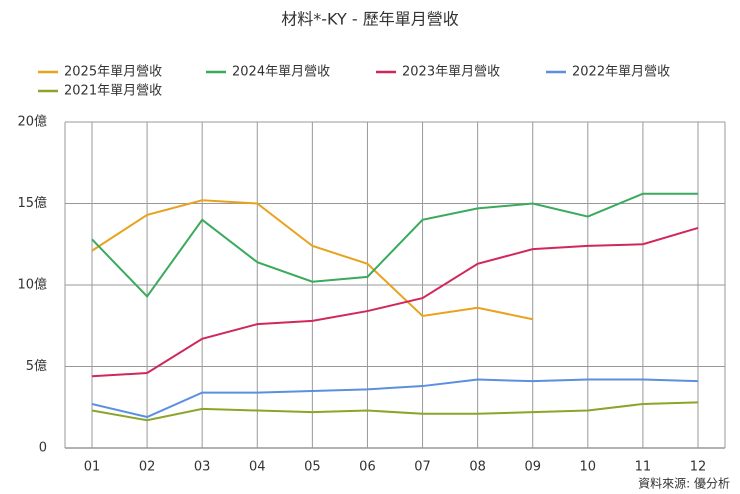 The image size is (740, 494). What do you see at coordinates (643, 467) in the screenshot?
I see `x-tick-label: 11` at bounding box center [643, 467].